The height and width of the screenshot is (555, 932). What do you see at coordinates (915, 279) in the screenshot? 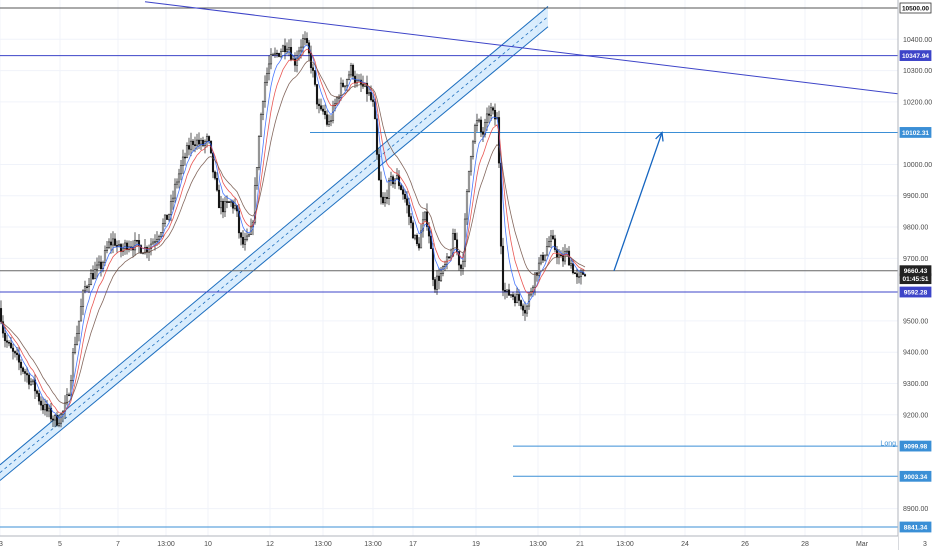
I see `price-tag-label: 01:45:51` at bounding box center [915, 279].